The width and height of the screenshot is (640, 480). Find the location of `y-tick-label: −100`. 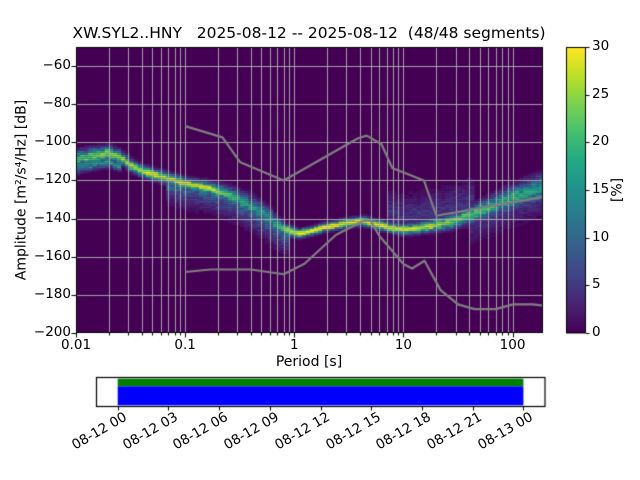

y-tick-label: −100 is located at coordinates (52, 141).